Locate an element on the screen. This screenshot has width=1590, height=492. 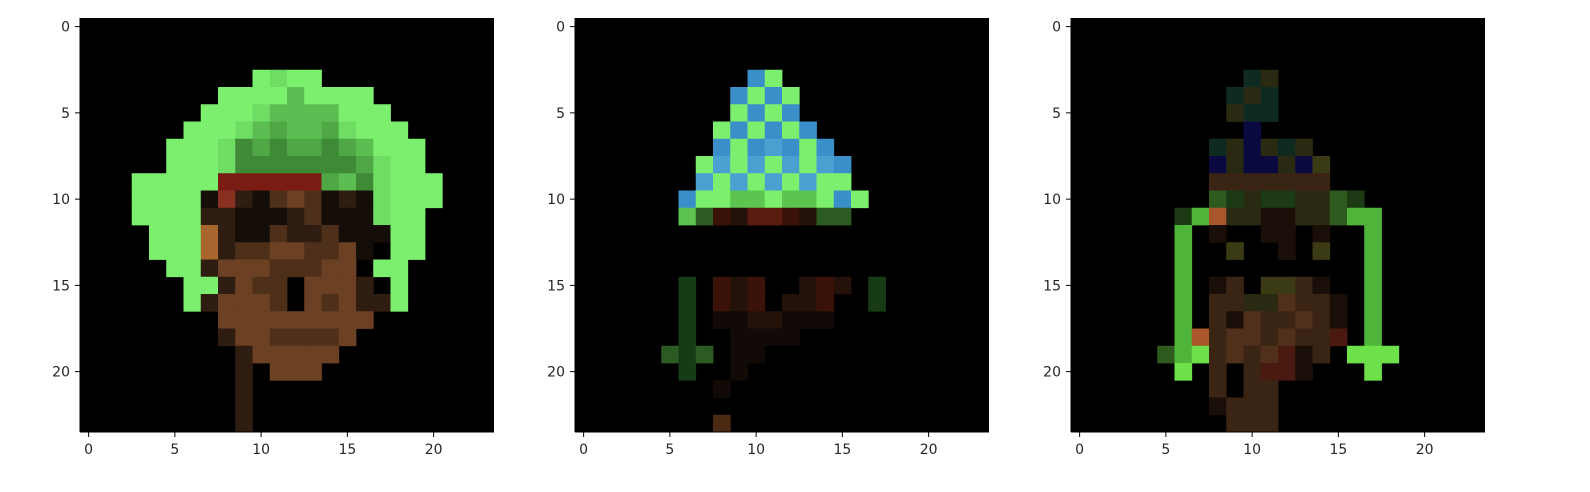
y-tick-label: 10 is located at coordinates (61, 200).